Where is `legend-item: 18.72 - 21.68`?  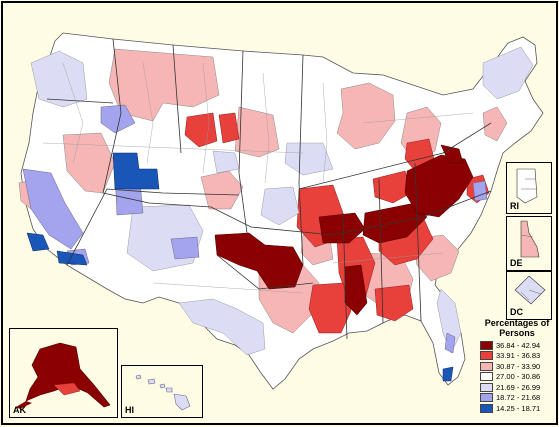
legend-item: 18.72 - 21.68 is located at coordinates (517, 398).